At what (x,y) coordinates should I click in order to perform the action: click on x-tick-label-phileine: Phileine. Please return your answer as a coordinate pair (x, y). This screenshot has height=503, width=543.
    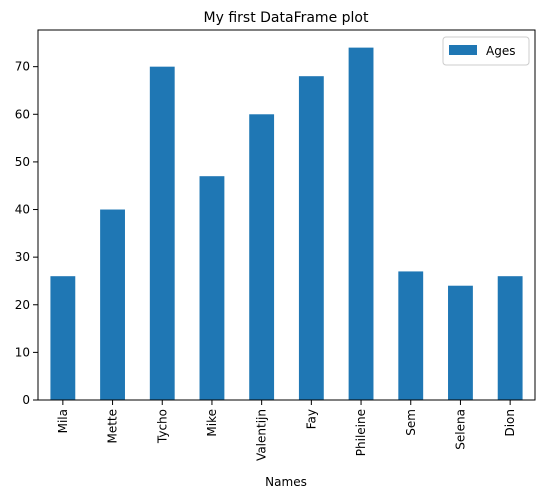
    Looking at the image, I should click on (361, 432).